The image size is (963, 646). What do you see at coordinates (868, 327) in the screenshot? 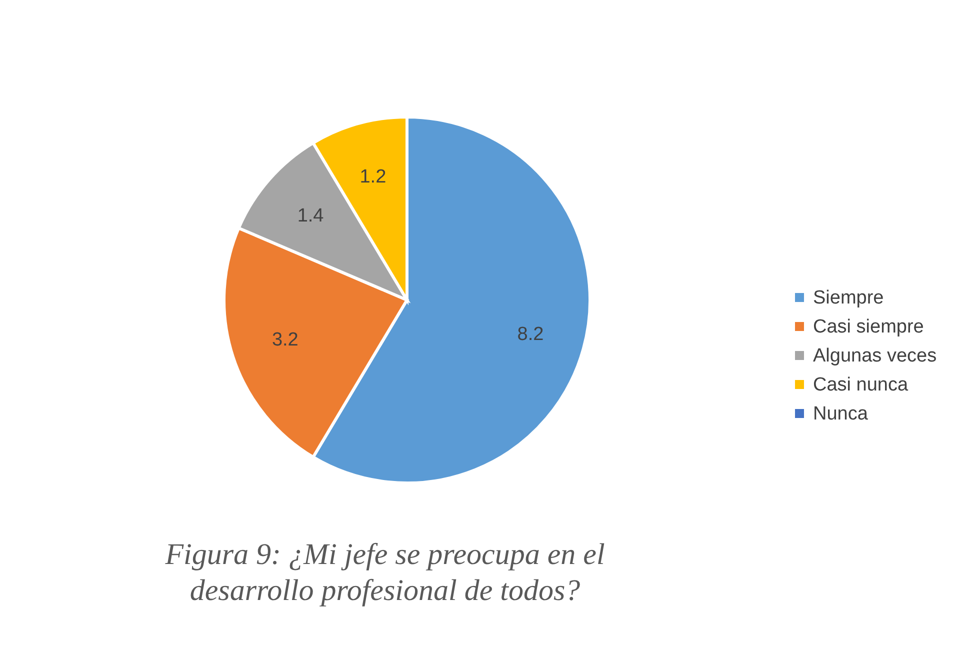
I see `legend-label: Casi siempre` at bounding box center [868, 327].